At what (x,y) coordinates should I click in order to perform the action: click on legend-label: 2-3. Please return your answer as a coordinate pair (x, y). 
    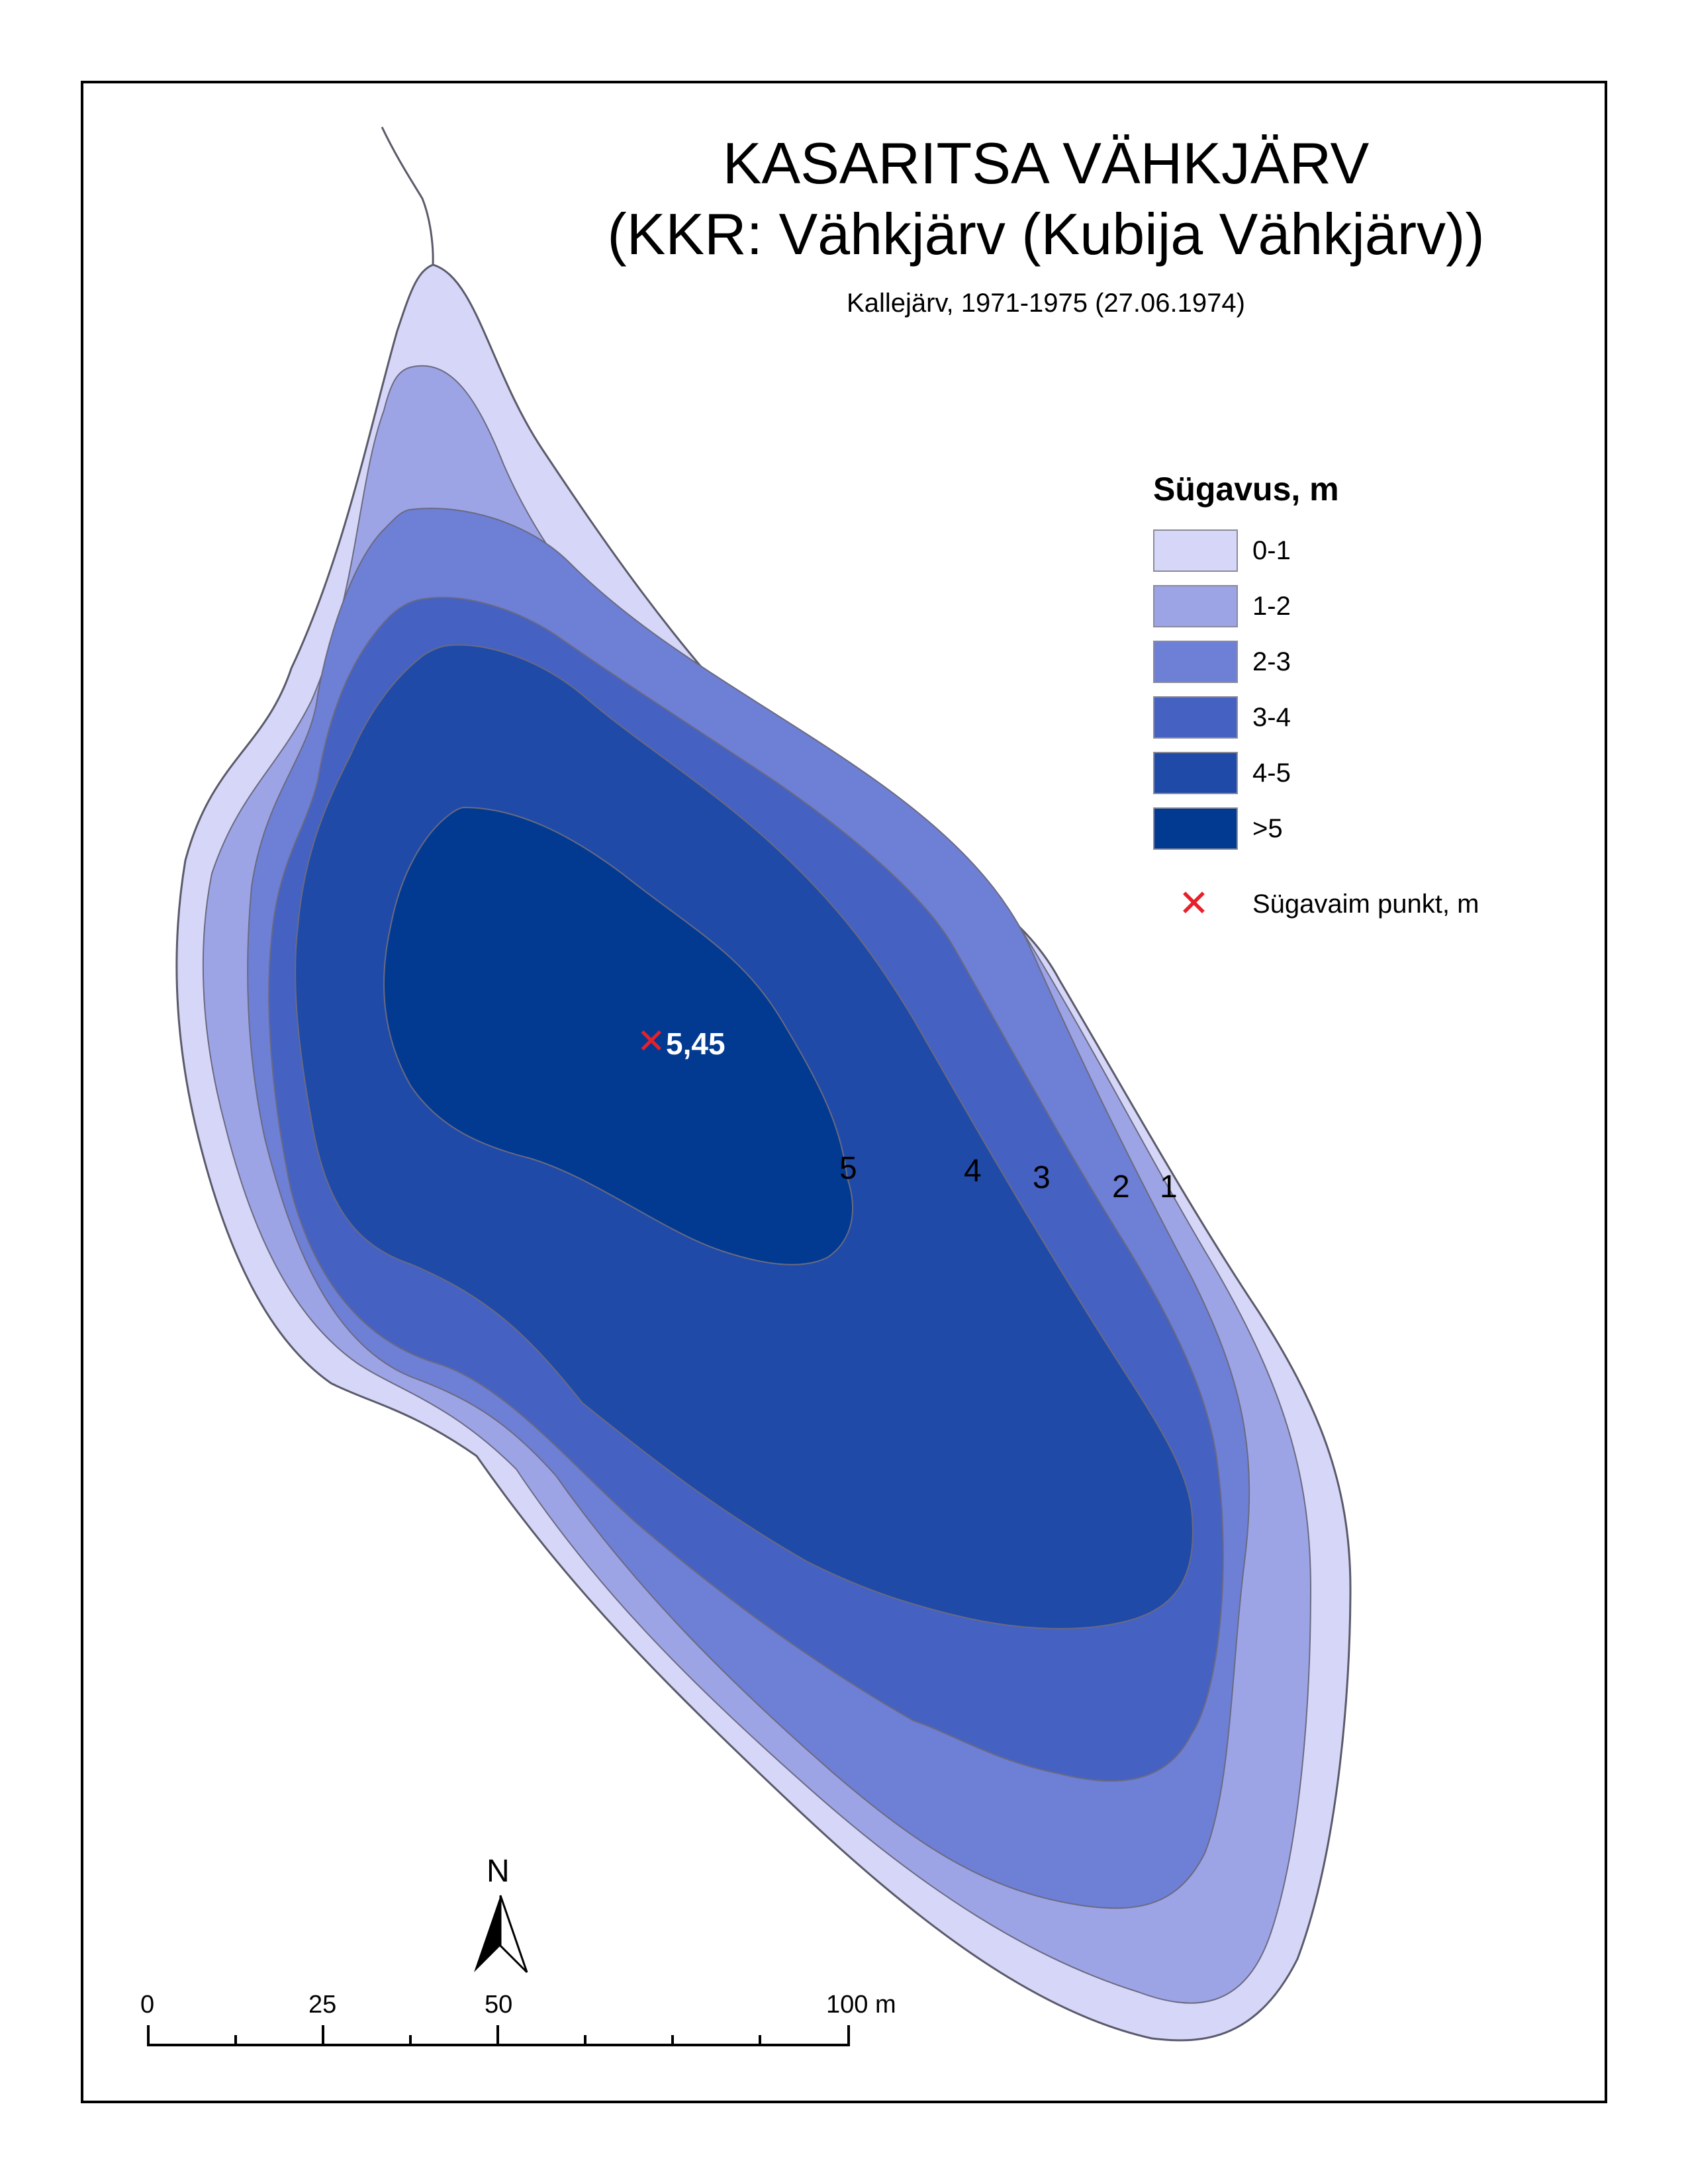
    Looking at the image, I should click on (1271, 661).